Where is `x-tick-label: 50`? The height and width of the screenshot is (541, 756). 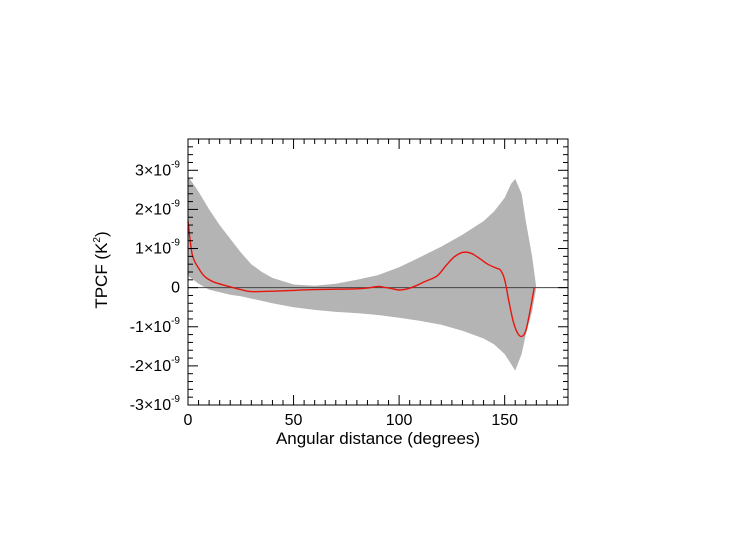 x-tick-label: 50 is located at coordinates (294, 420).